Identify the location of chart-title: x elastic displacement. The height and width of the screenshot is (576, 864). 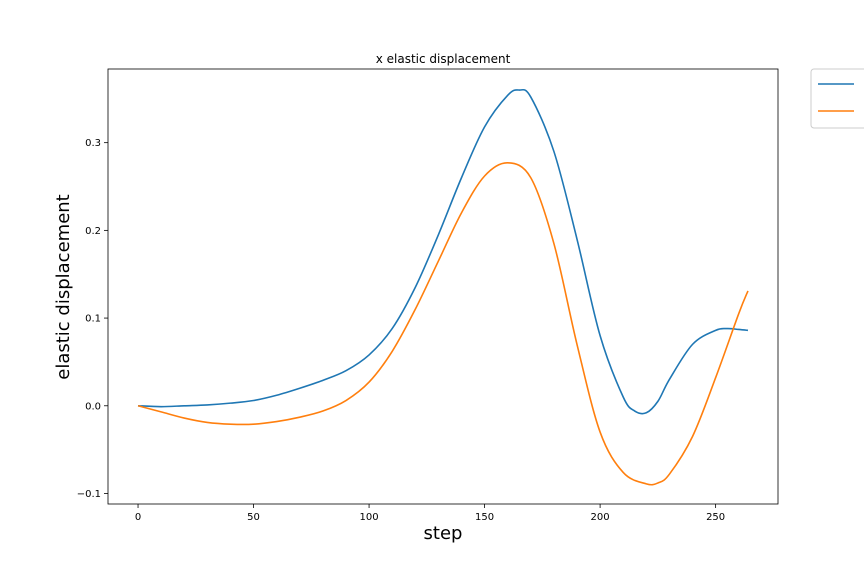
(443, 59).